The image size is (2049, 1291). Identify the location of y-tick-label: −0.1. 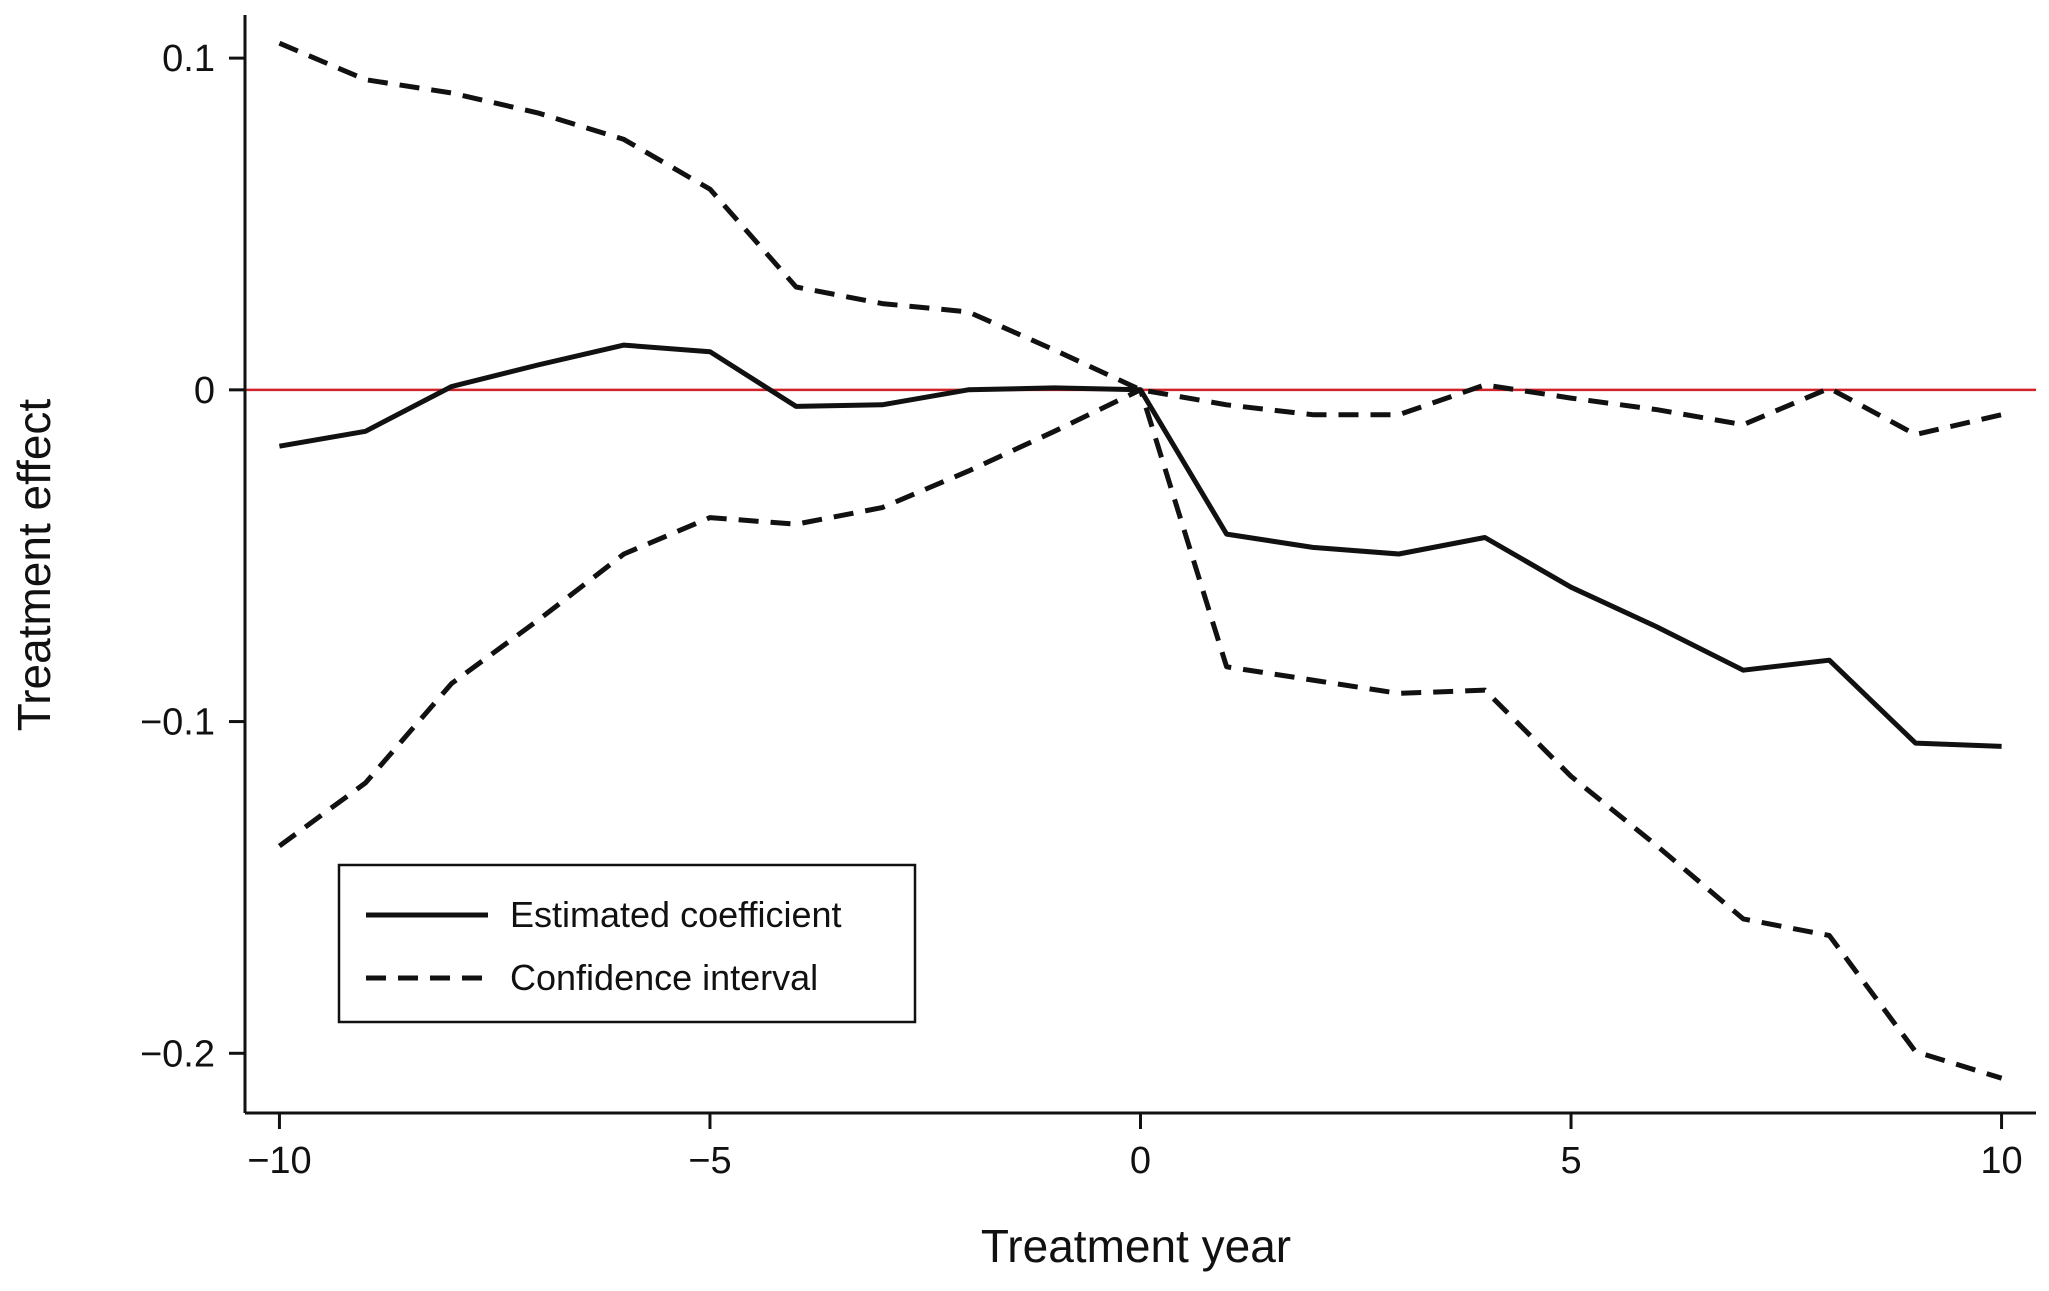
(177, 723).